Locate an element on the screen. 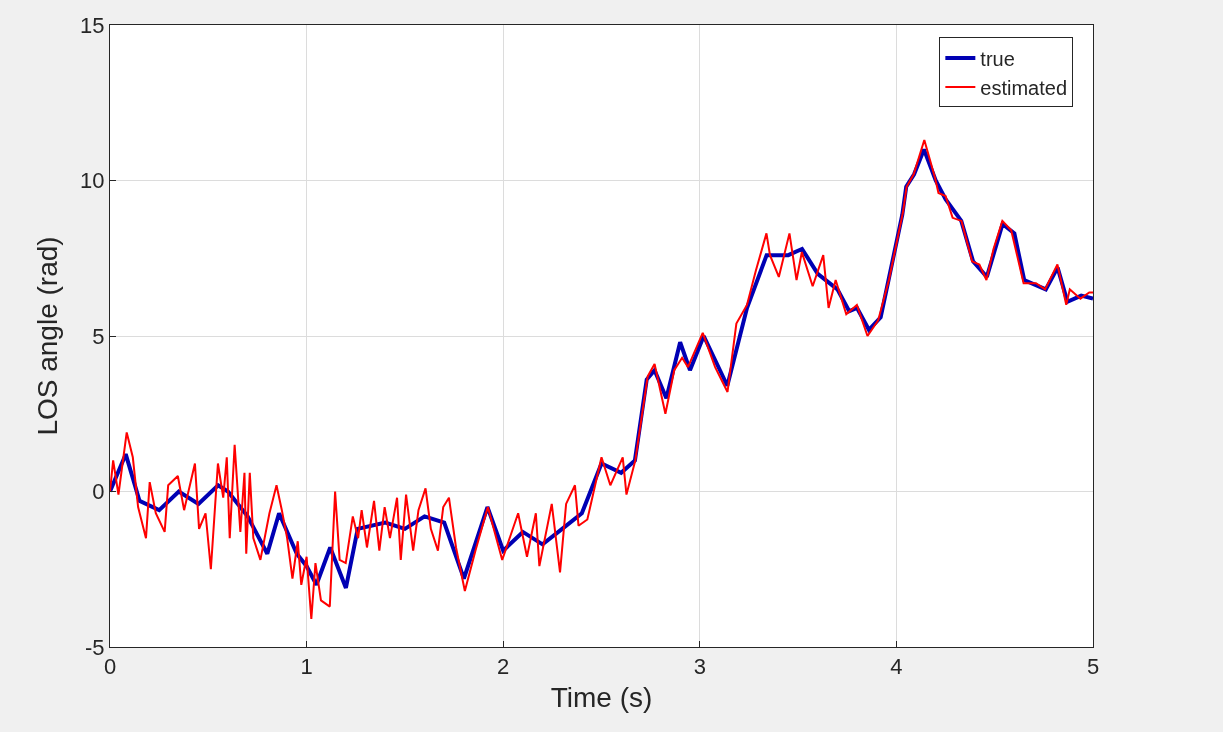  y-tick-label: 15 is located at coordinates (92, 25).